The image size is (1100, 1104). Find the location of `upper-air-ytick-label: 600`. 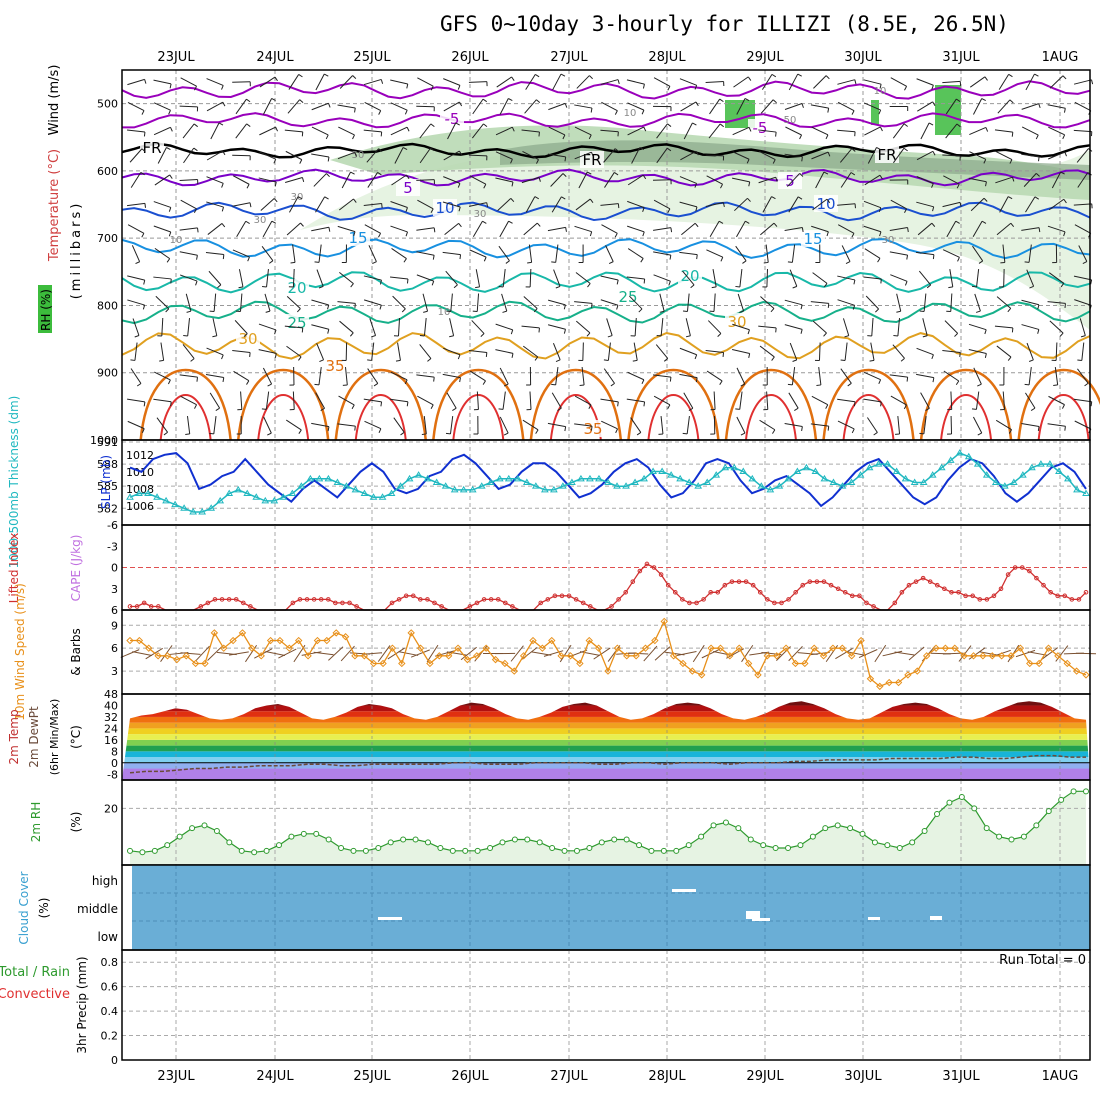

upper-air-ytick-label: 600 is located at coordinates (107, 171).